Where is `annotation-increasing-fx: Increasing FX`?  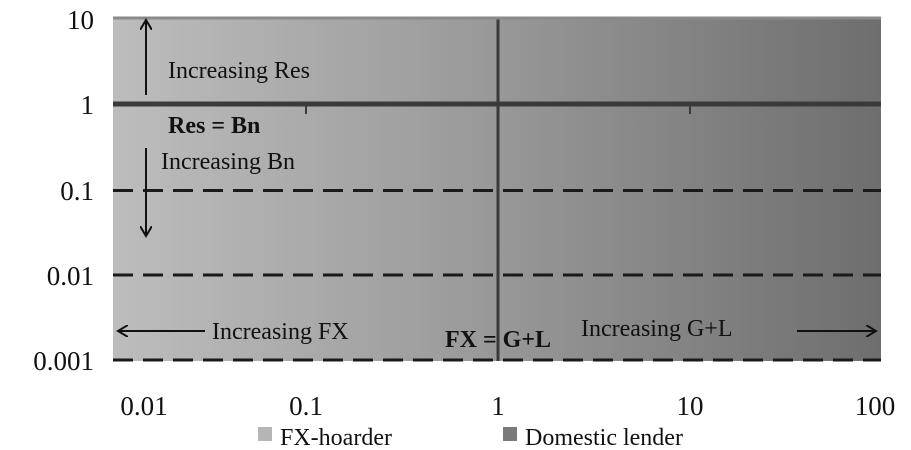
annotation-increasing-fx: Increasing FX is located at coordinates (280, 332).